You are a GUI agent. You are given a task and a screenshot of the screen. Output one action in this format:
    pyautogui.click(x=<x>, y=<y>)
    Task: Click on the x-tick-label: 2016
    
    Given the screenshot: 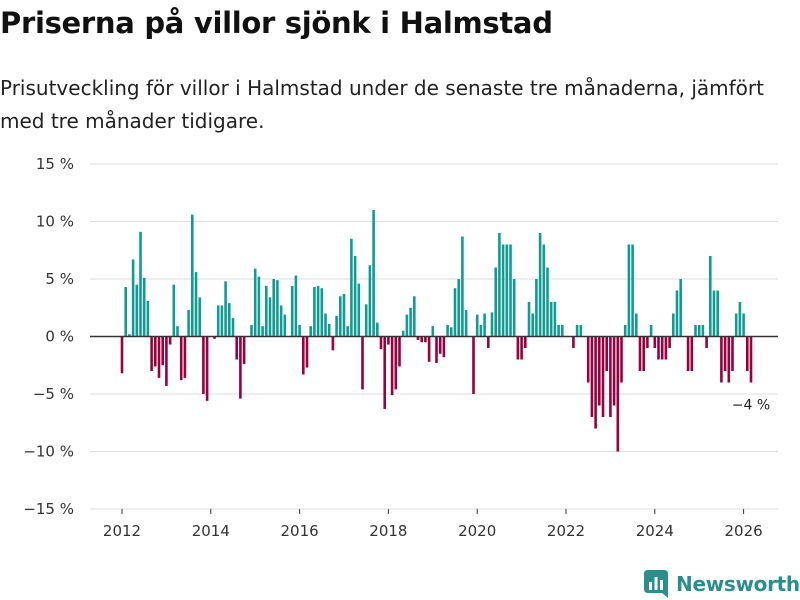 What is the action you would take?
    pyautogui.click(x=300, y=531)
    